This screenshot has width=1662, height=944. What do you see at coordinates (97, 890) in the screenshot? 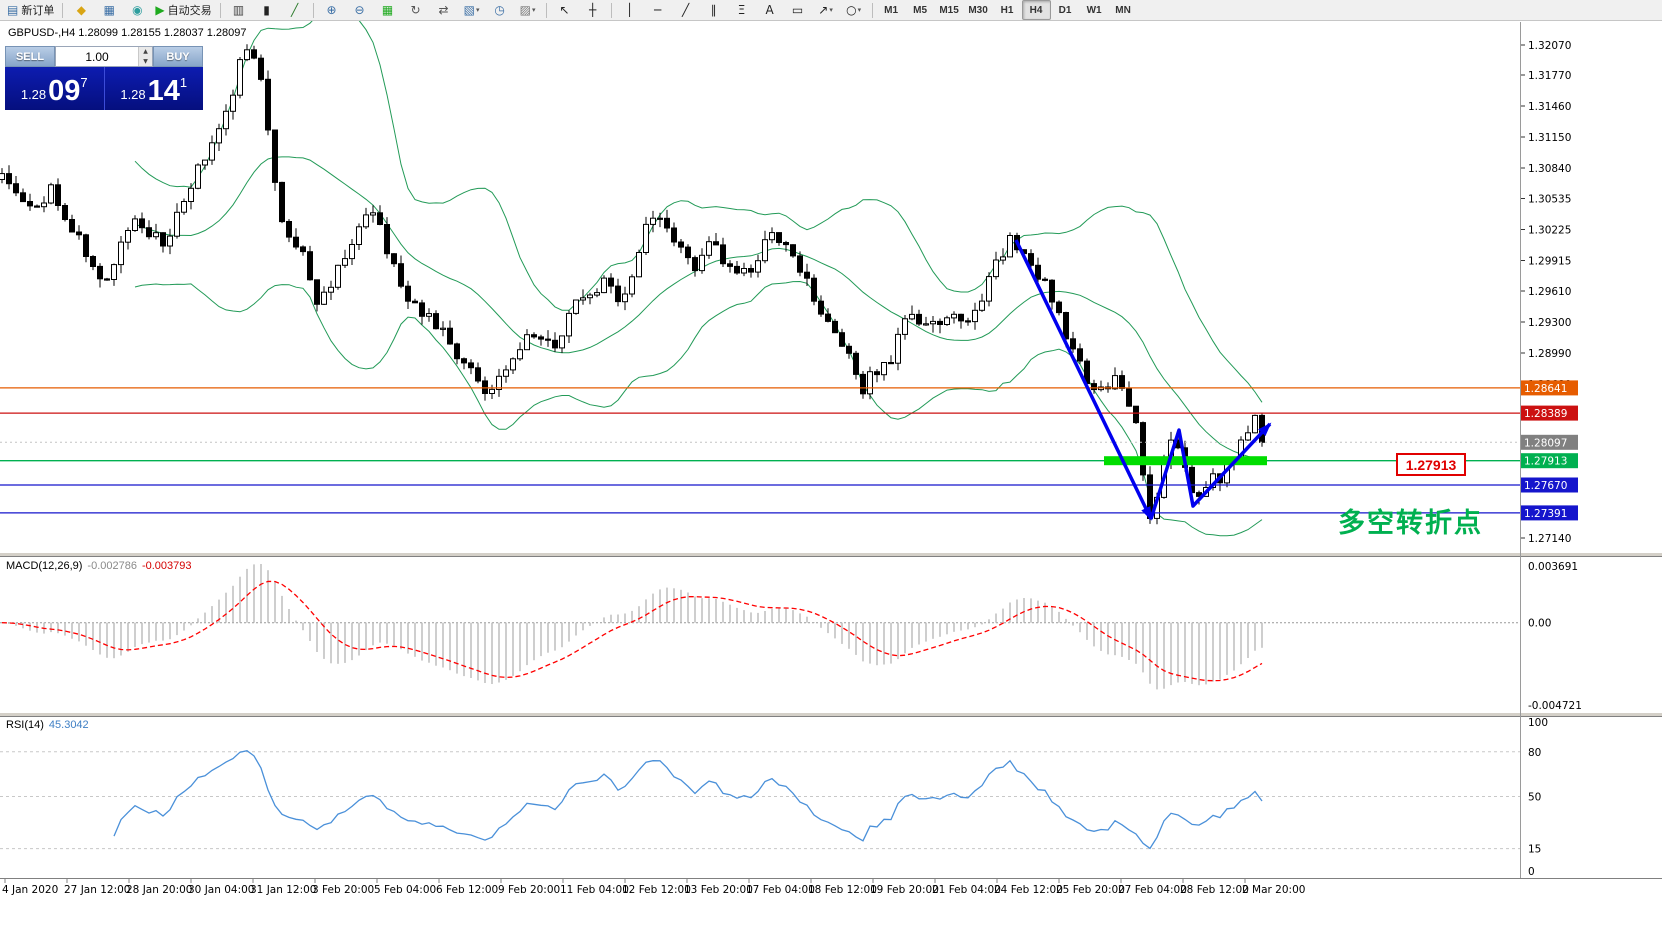
I see `svg-text: 27 Jan 12:00` at bounding box center [97, 890].